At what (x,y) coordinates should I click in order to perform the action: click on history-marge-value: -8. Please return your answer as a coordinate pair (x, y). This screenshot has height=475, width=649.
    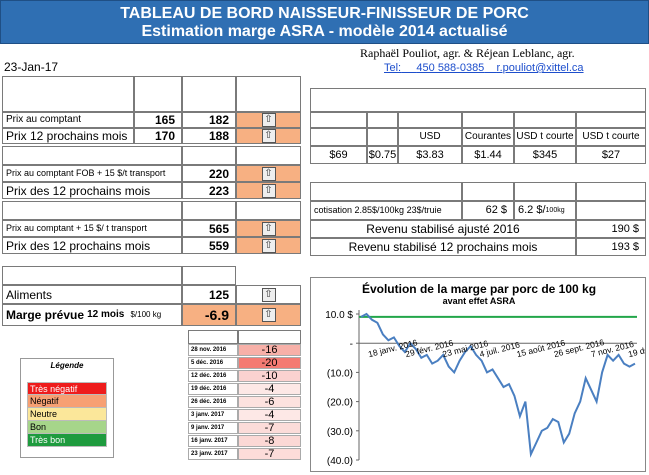
    Looking at the image, I should click on (269, 441).